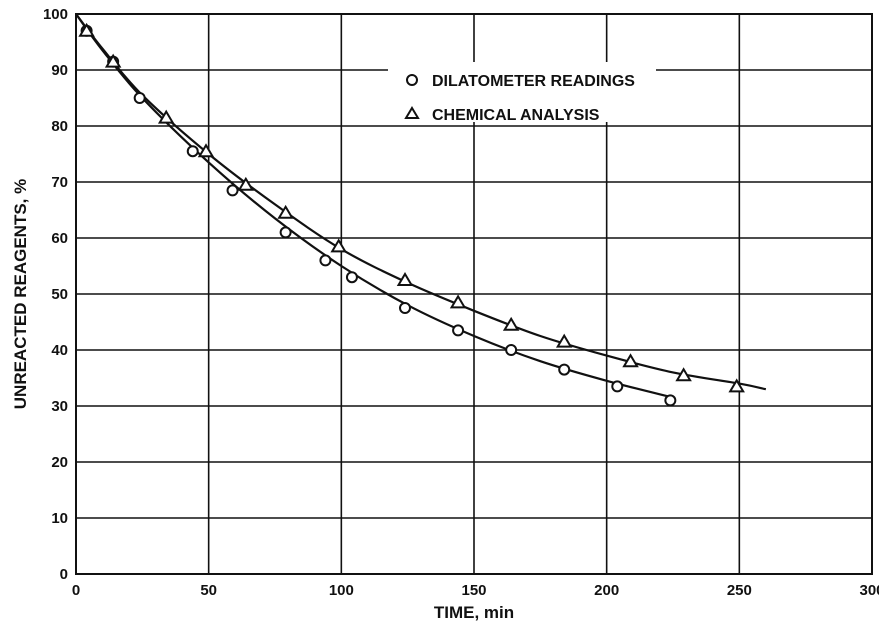  I want to click on x-tick-label: 300, so click(869, 590).